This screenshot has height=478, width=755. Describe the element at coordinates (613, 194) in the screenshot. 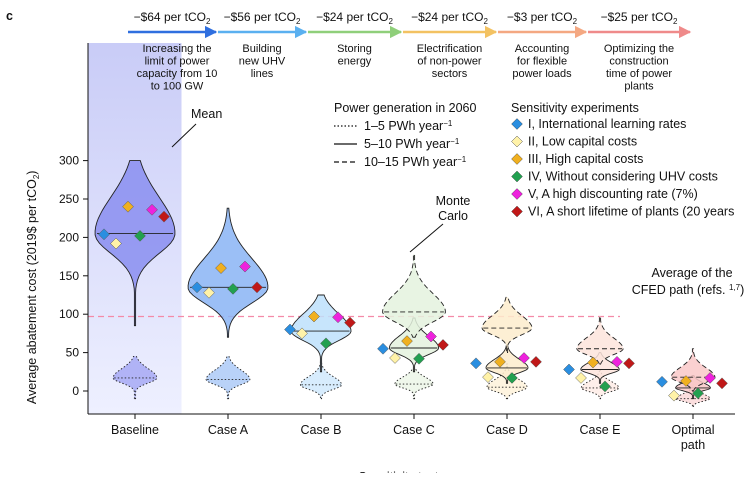

I see `sensitivity-legend-label: V, A high discounting rate (7%)` at that location.